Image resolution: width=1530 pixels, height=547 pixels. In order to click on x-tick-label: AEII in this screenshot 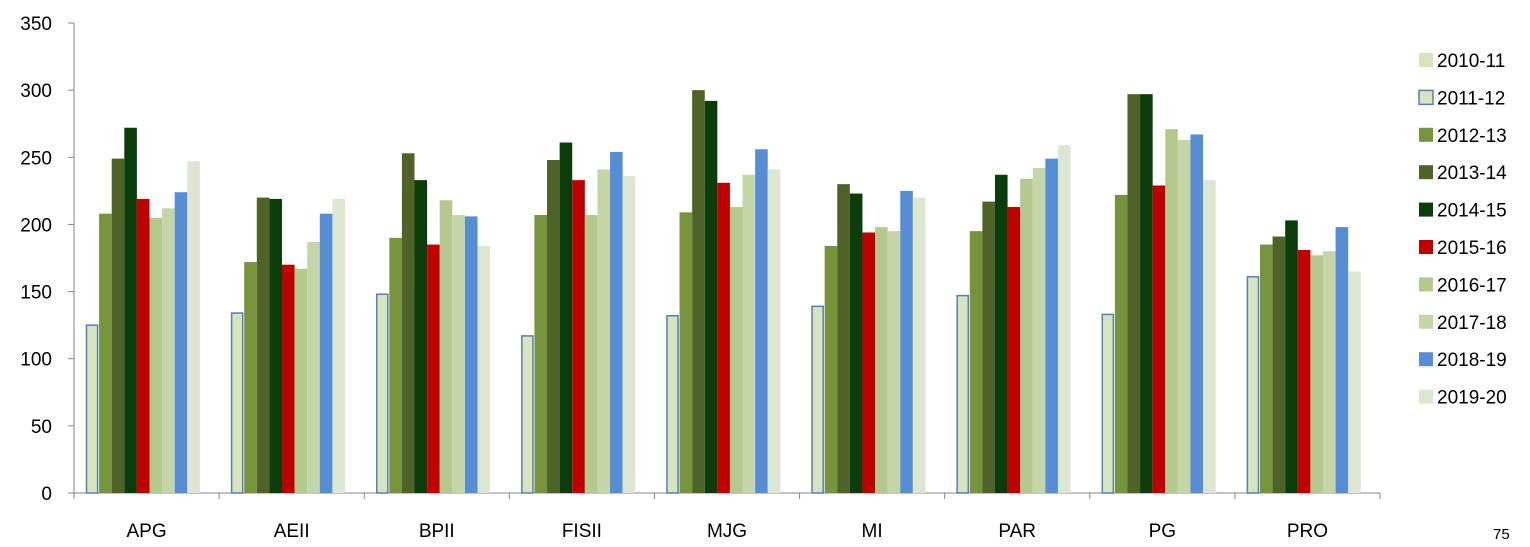, I will do `click(292, 531)`.